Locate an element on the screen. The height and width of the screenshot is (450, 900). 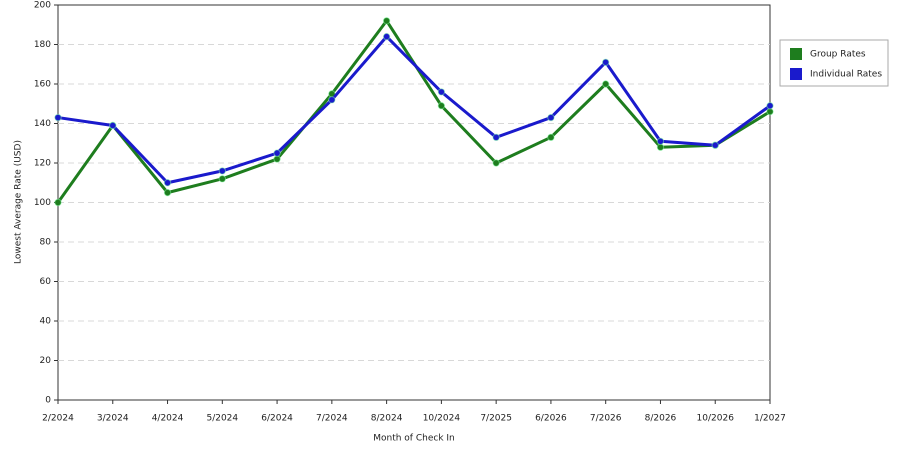
y-tick-label: 140 is located at coordinates (42, 124).